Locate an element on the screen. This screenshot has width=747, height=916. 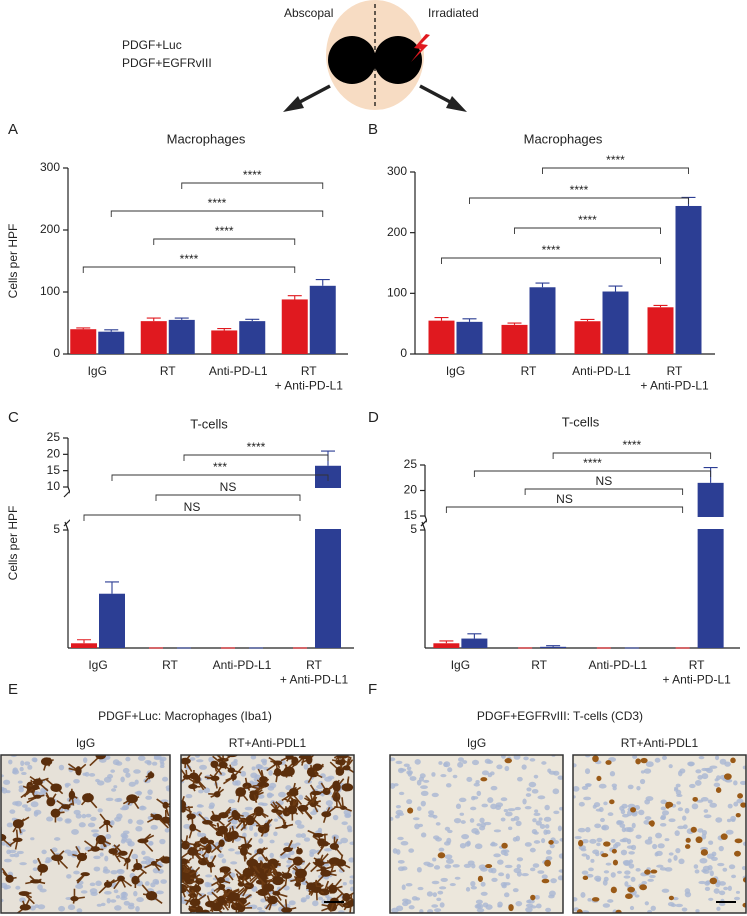
y-tick-label: 25 is located at coordinates (411, 464).